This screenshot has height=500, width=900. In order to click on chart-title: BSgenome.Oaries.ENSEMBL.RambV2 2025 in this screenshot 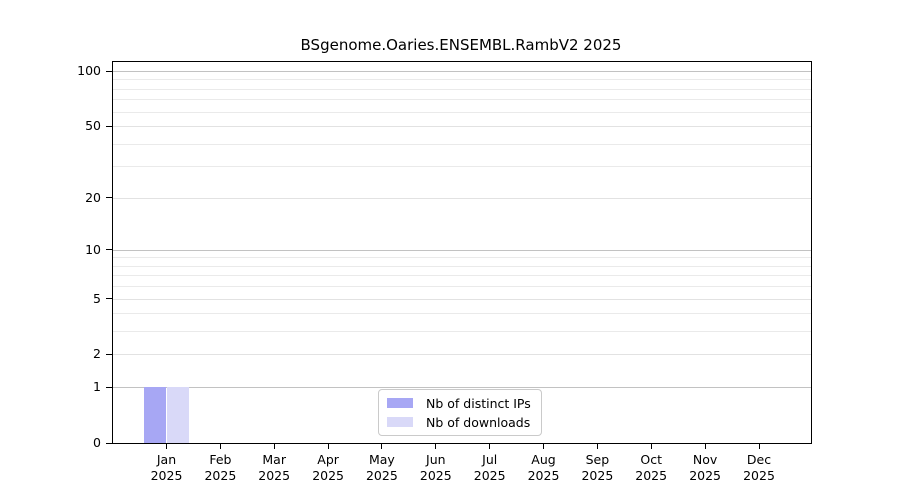, I will do `click(461, 45)`.